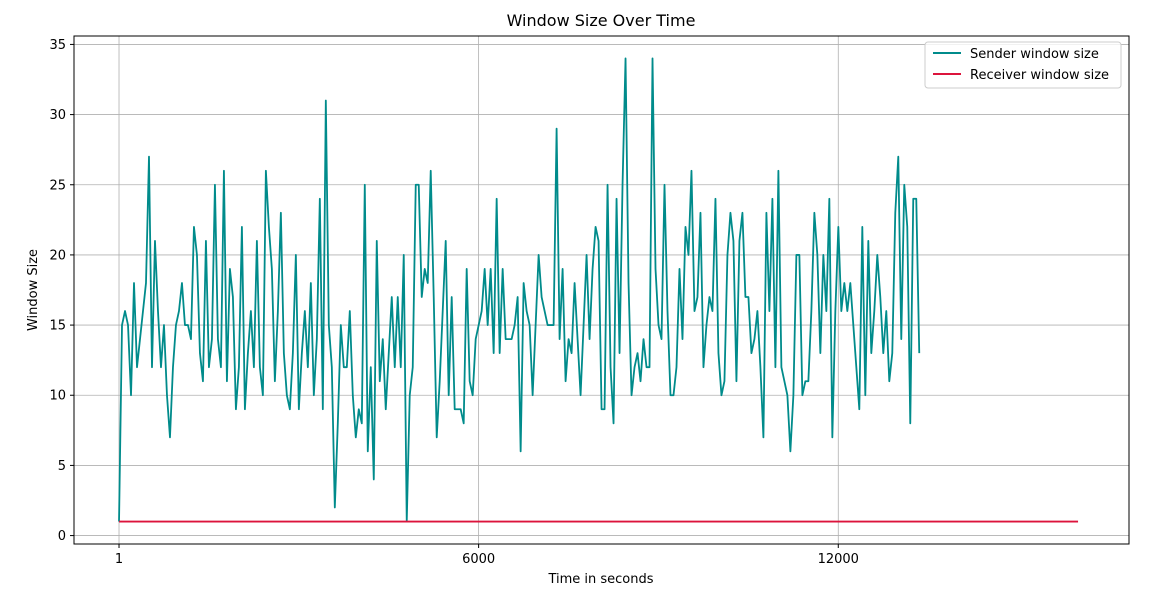 This screenshot has width=1176, height=598. Describe the element at coordinates (1034, 54) in the screenshot. I see `legend-label-sender: Sender window size` at that location.